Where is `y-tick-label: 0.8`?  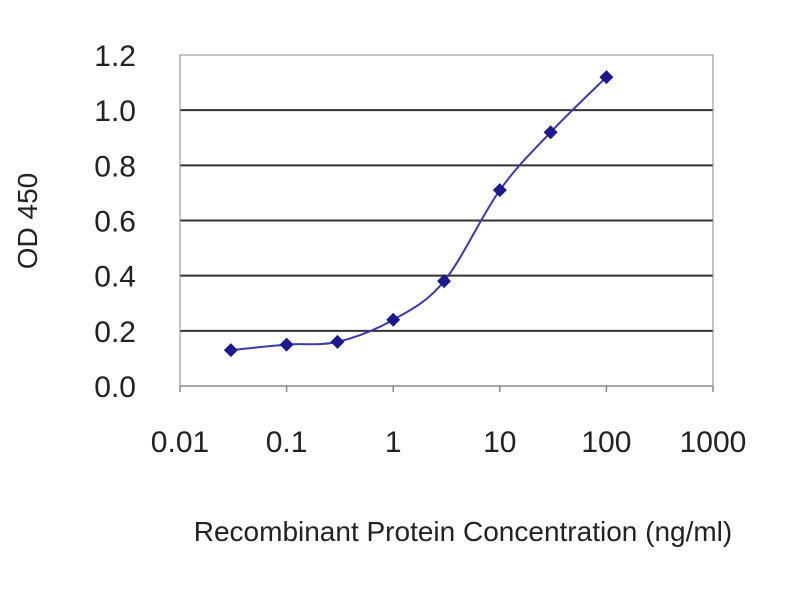 y-tick-label: 0.8 is located at coordinates (115, 166).